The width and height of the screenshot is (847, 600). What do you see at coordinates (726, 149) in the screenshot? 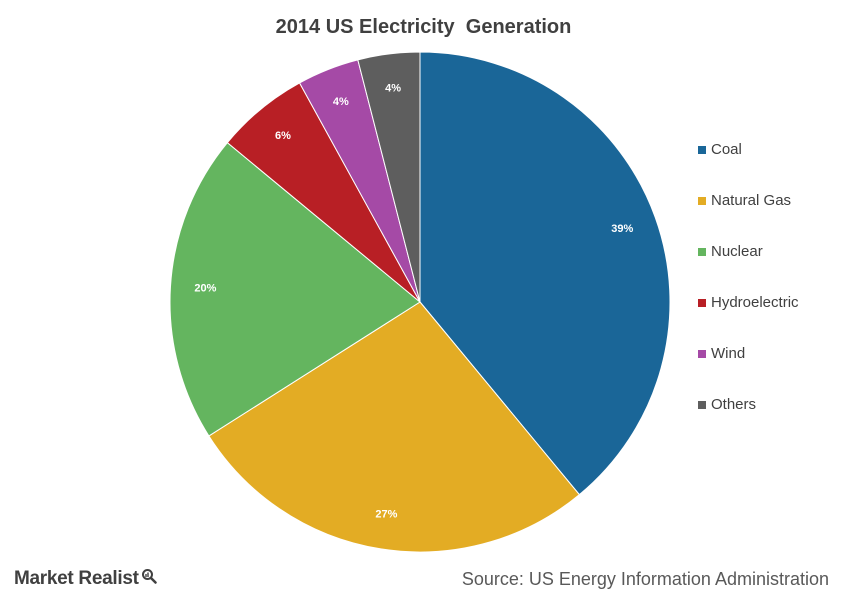
I see `legend-label: Coal` at bounding box center [726, 149].